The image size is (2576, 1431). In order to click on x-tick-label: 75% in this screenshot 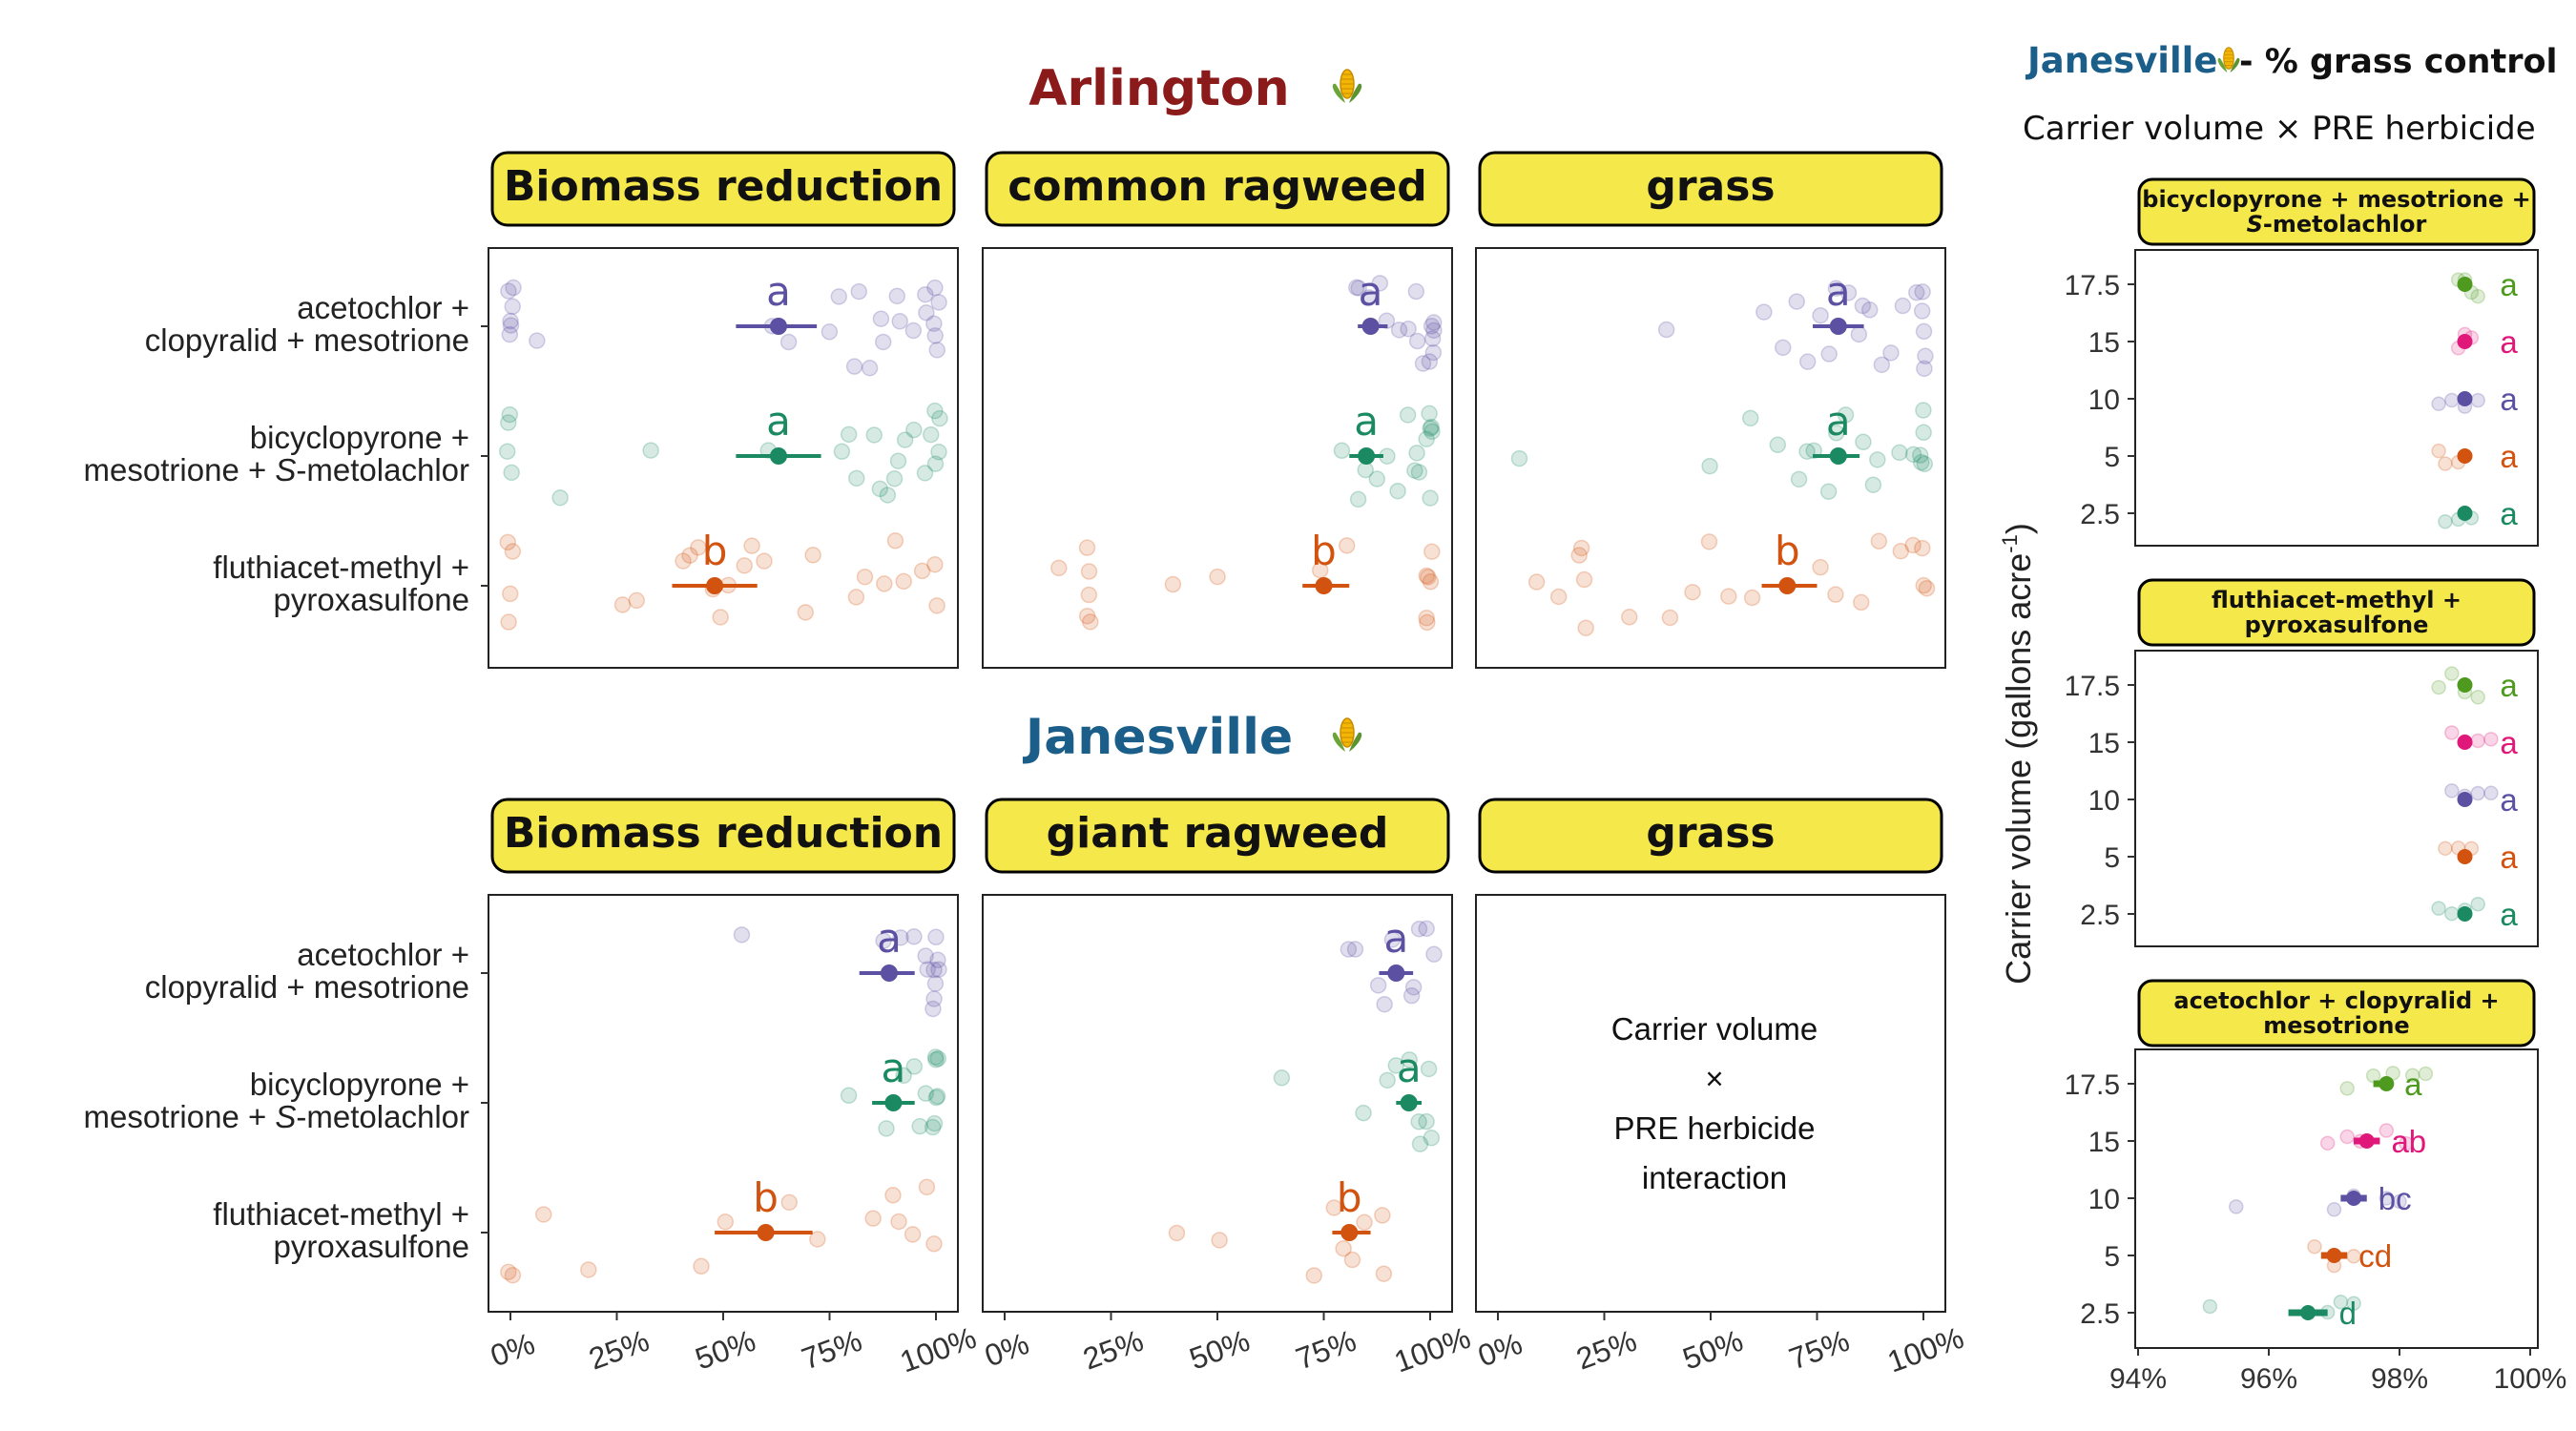, I will do `click(831, 1350)`.